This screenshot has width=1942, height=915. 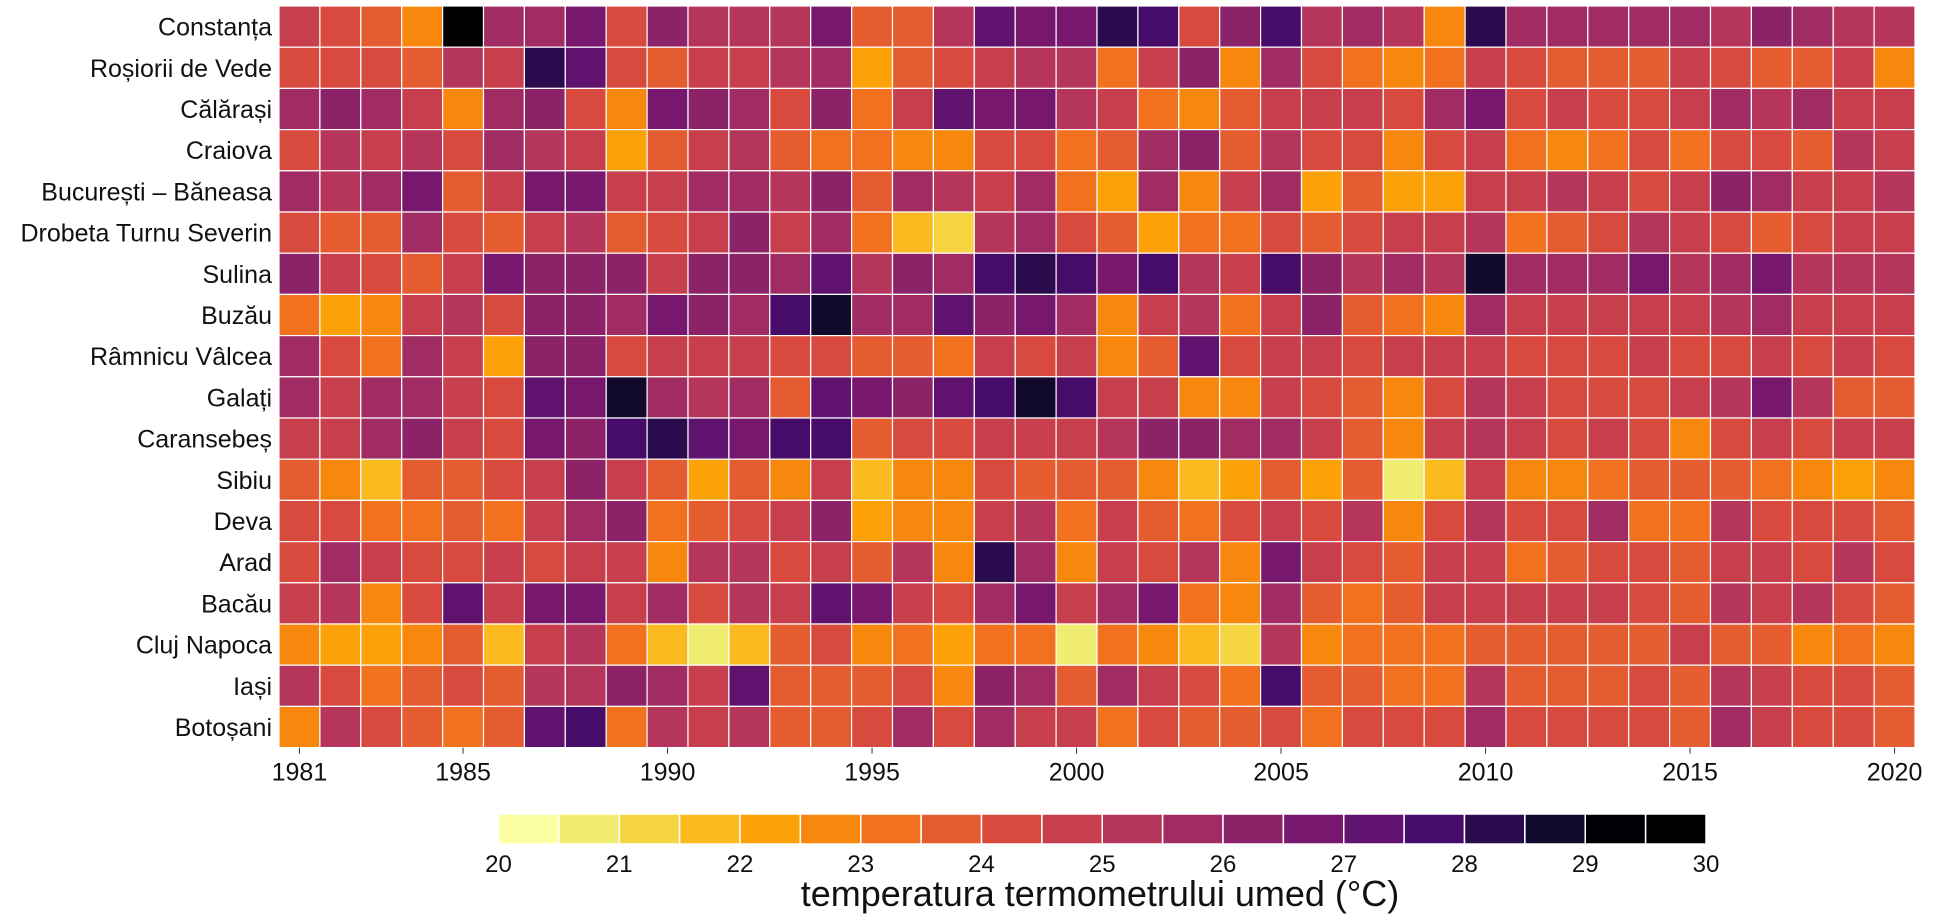 I want to click on colorbar-tick-label: 23, so click(x=860, y=864).